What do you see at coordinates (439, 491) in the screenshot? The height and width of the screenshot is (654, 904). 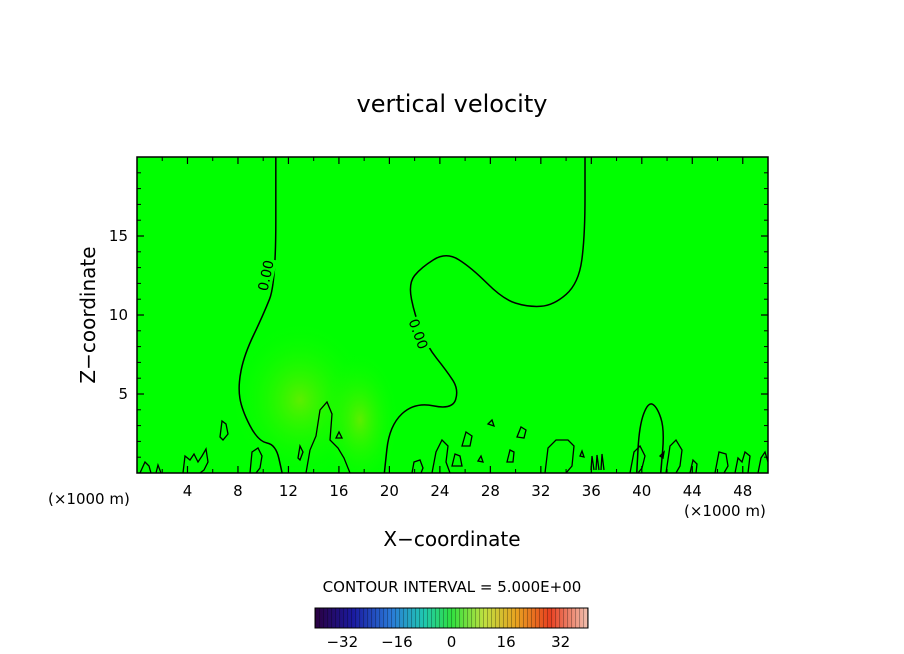 I see `x-tick-label: 24` at bounding box center [439, 491].